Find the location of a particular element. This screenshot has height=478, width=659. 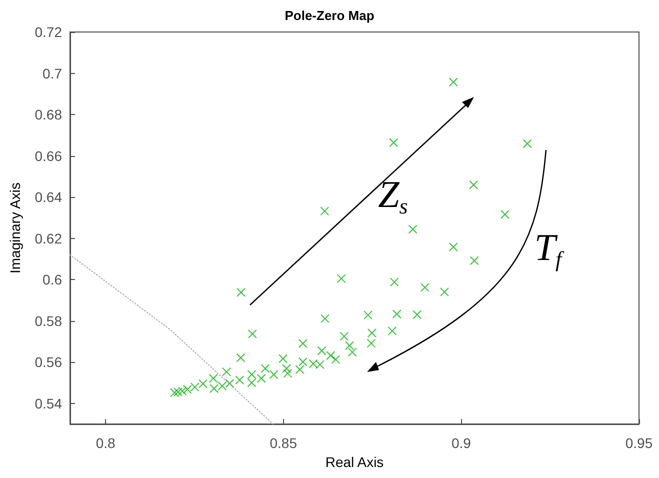

x-tick-label: 0.8 is located at coordinates (106, 443).